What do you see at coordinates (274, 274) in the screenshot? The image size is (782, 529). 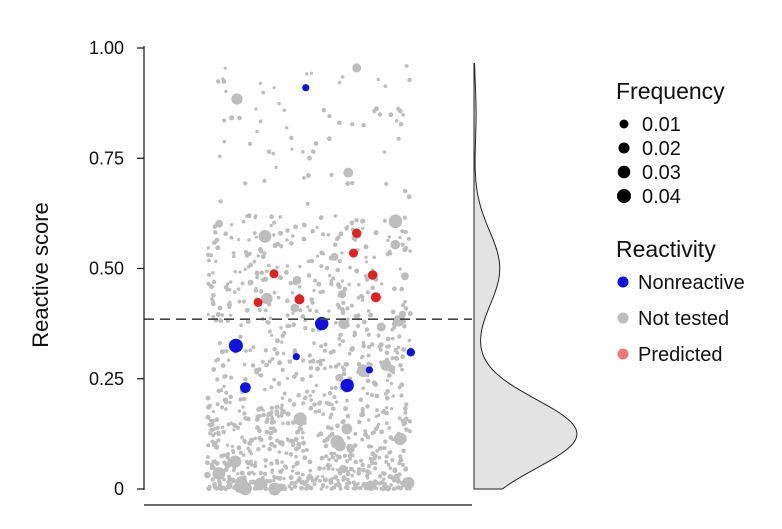 I see `predicted-point` at bounding box center [274, 274].